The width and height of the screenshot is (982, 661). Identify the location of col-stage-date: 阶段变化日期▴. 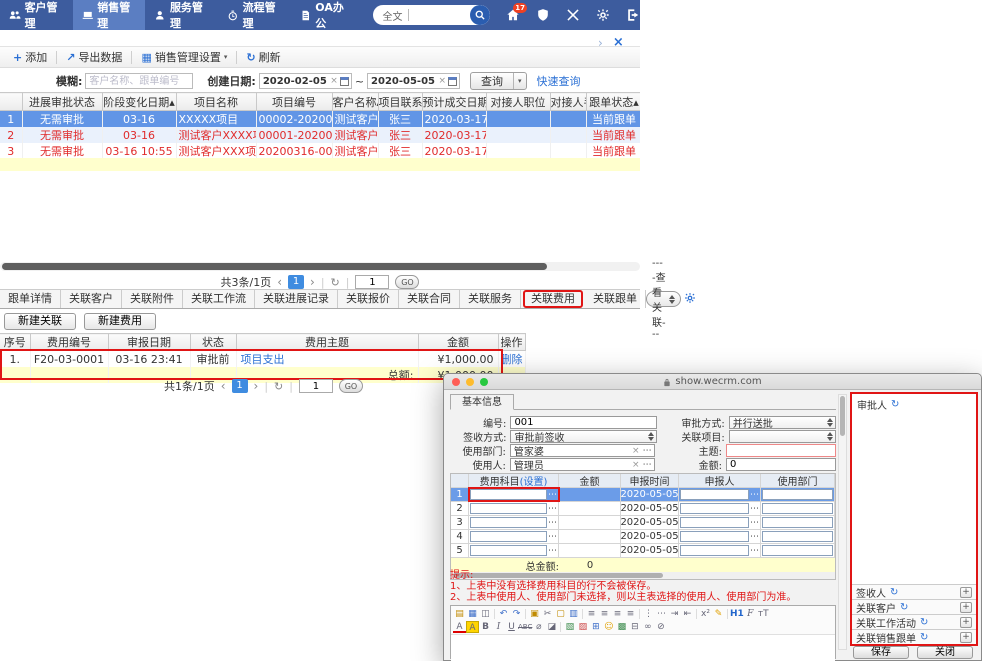
(139, 101).